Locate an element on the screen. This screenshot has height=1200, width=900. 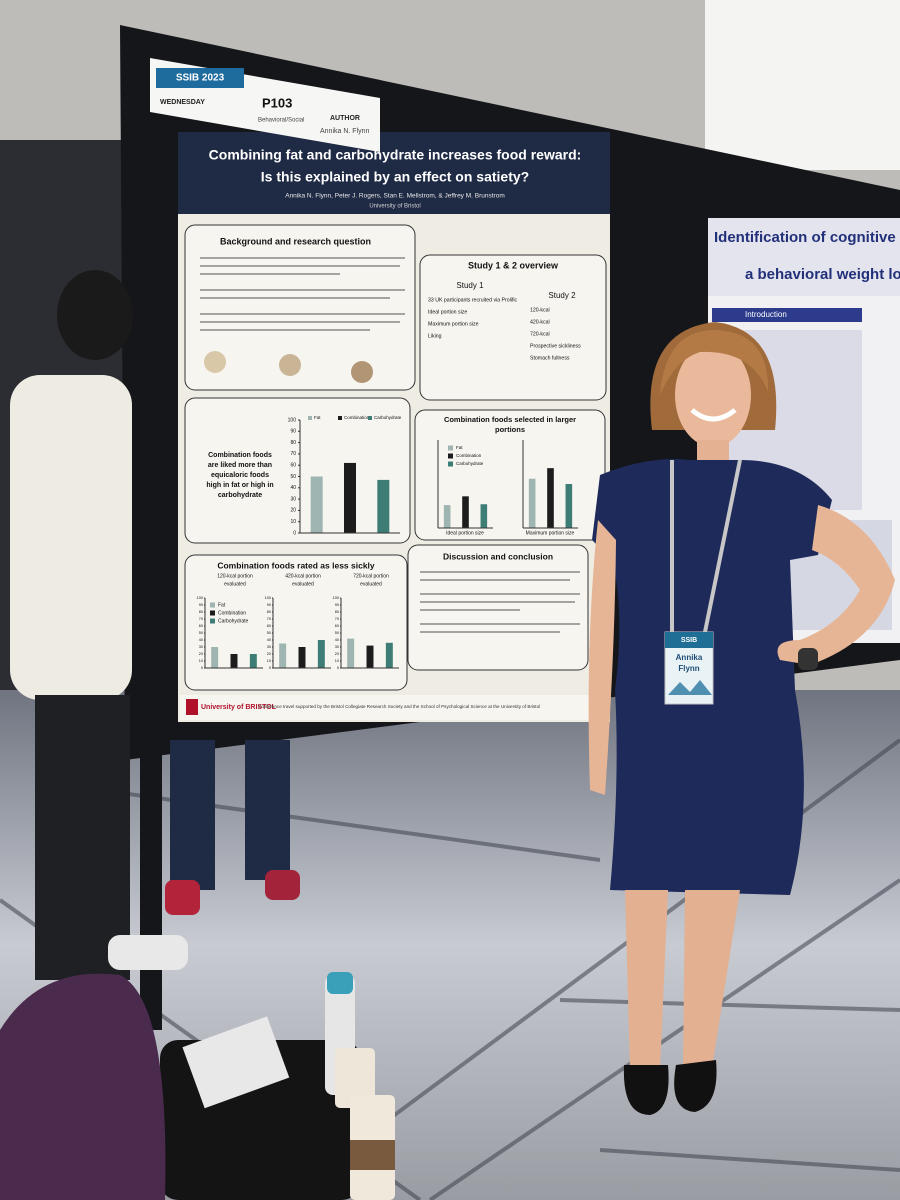
poster-text: Maximum portion size is located at coordinates (453, 324).